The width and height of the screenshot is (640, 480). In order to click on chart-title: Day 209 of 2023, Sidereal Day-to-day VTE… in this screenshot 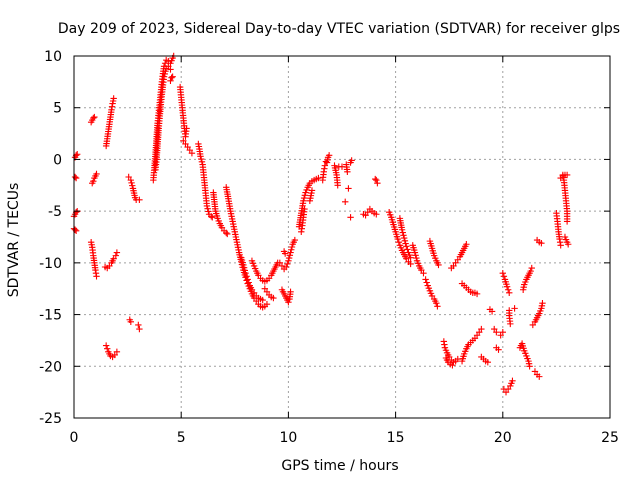, I will do `click(339, 29)`.